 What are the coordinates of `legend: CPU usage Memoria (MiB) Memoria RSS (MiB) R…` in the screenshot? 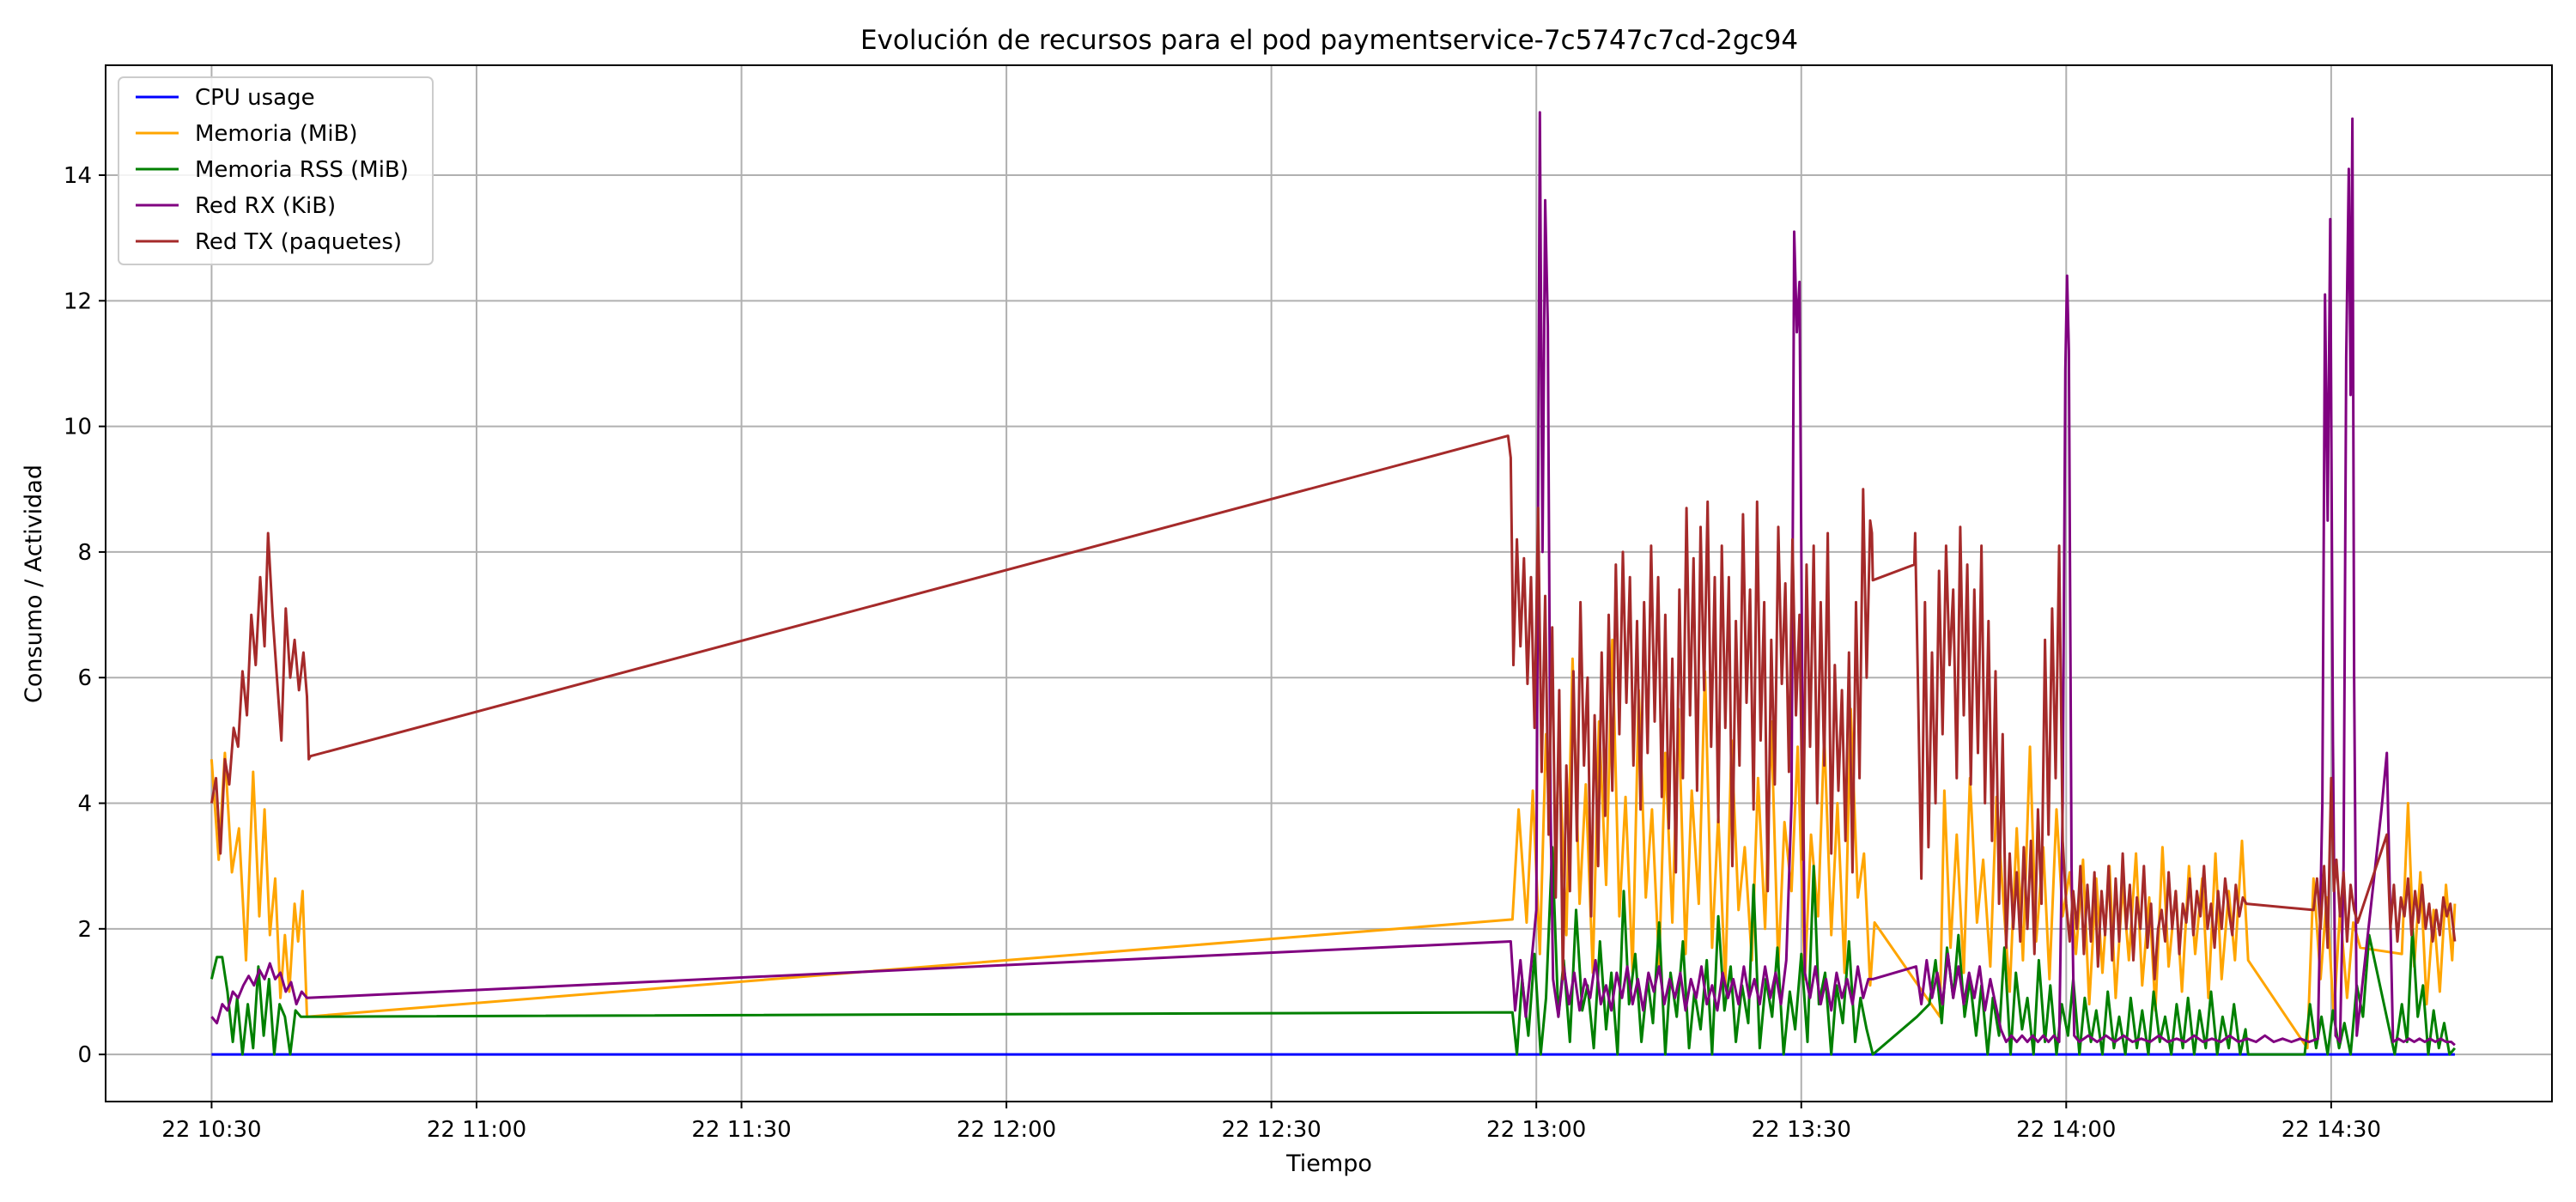 It's located at (276, 170).